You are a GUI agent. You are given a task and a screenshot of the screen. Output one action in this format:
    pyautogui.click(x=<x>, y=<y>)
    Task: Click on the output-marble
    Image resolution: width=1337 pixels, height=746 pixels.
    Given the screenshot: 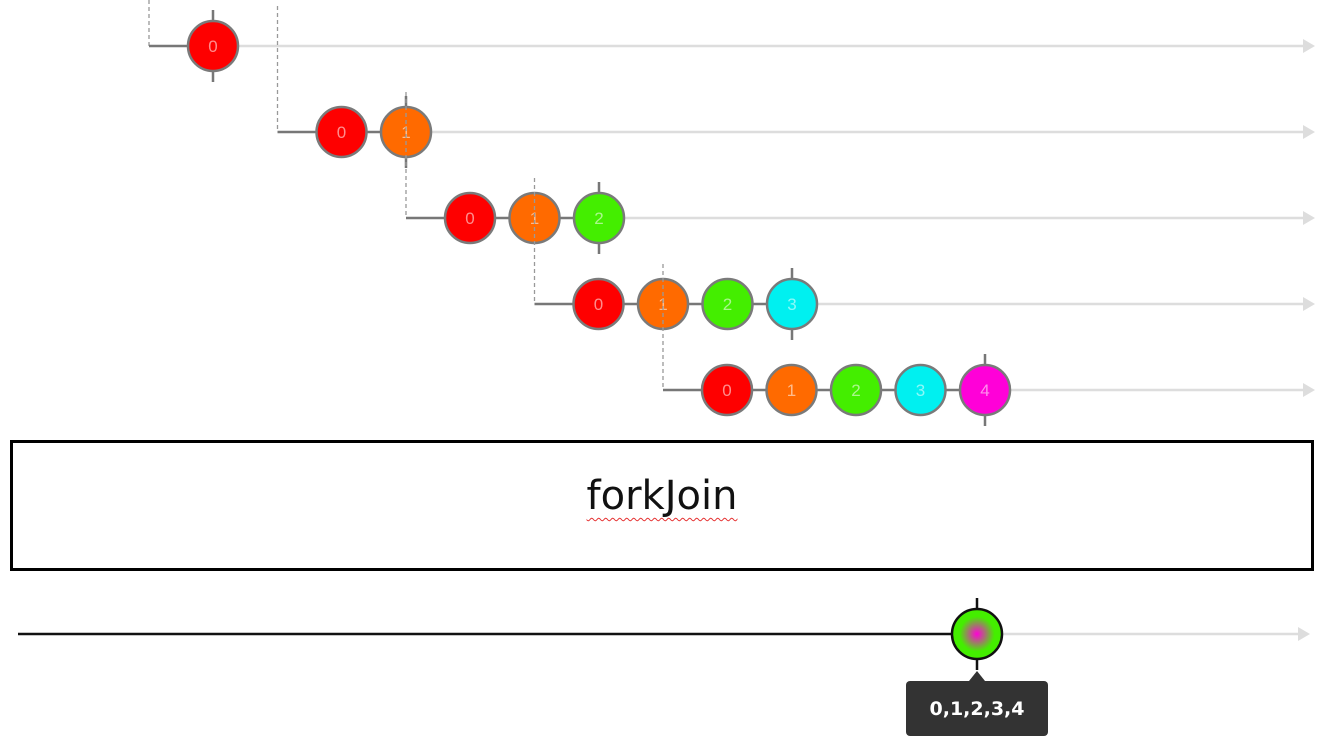 What is the action you would take?
    pyautogui.click(x=977, y=634)
    